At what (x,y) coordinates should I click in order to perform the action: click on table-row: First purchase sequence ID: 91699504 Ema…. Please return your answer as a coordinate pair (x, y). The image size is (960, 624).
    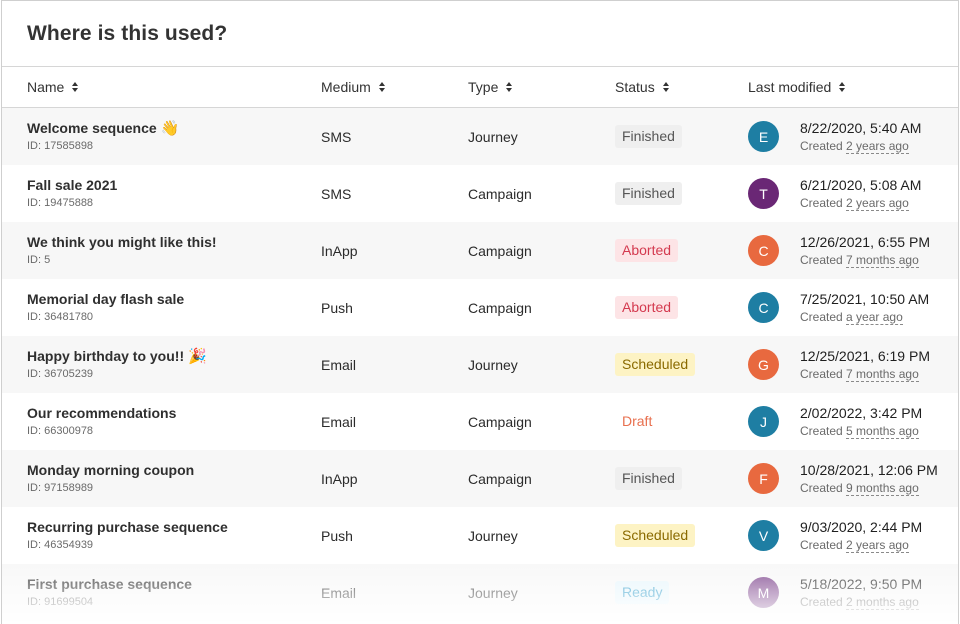
    Looking at the image, I should click on (480, 592).